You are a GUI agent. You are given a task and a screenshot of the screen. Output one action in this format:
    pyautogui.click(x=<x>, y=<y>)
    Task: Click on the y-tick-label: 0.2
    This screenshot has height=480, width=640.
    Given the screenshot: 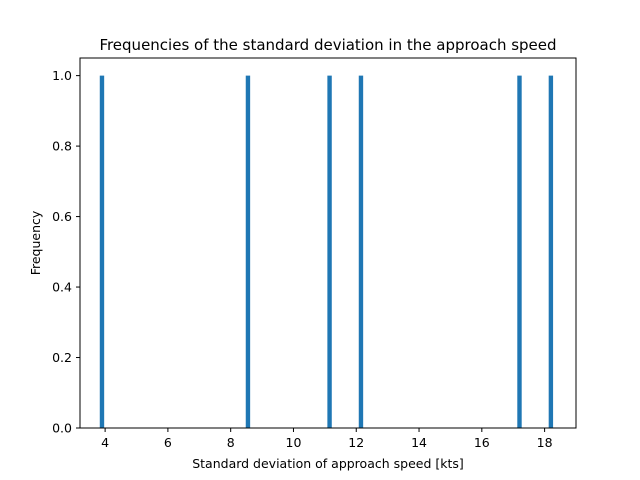 What is the action you would take?
    pyautogui.click(x=62, y=357)
    